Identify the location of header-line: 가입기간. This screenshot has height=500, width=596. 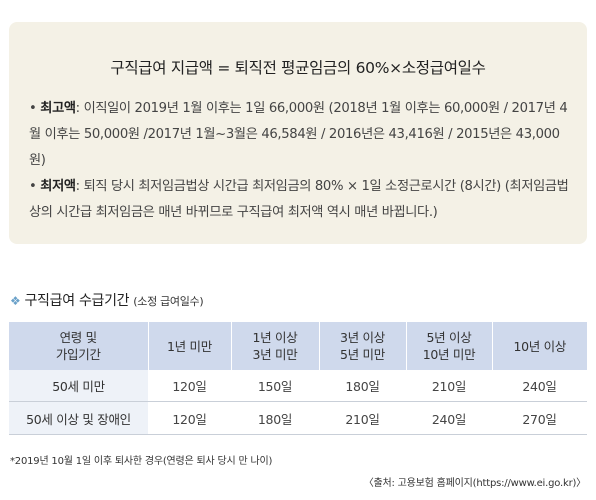
(78, 354).